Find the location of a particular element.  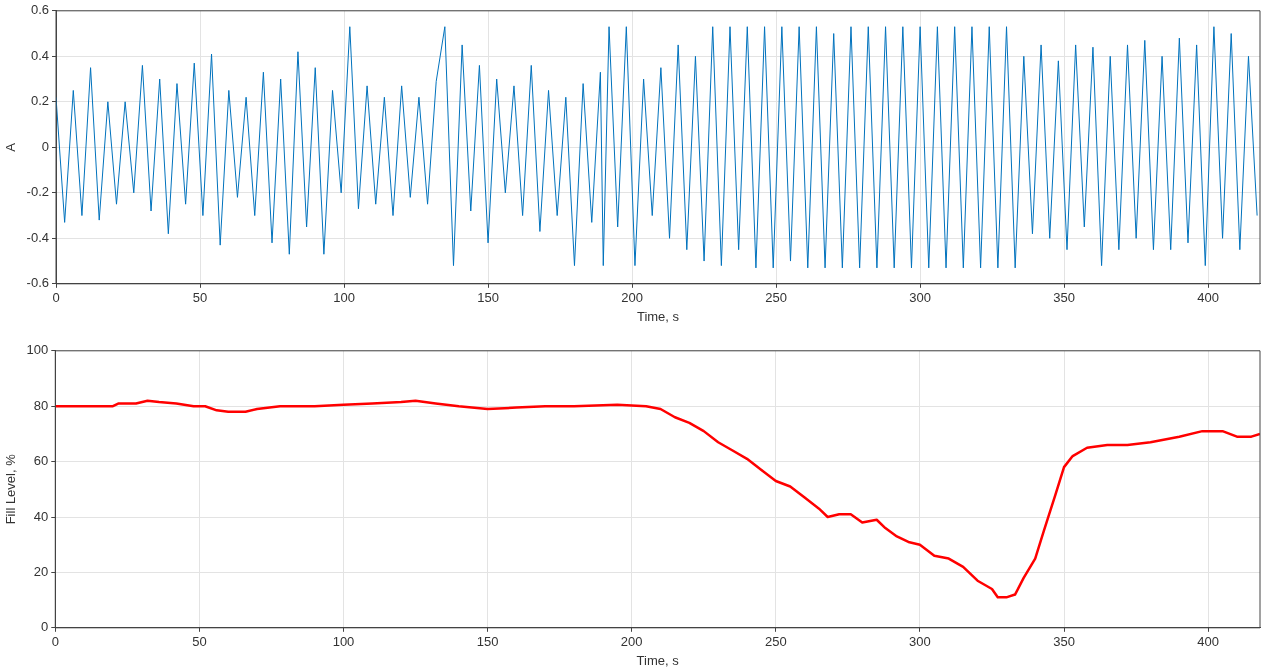

y-tick-label: 0.6 is located at coordinates (39, 10).